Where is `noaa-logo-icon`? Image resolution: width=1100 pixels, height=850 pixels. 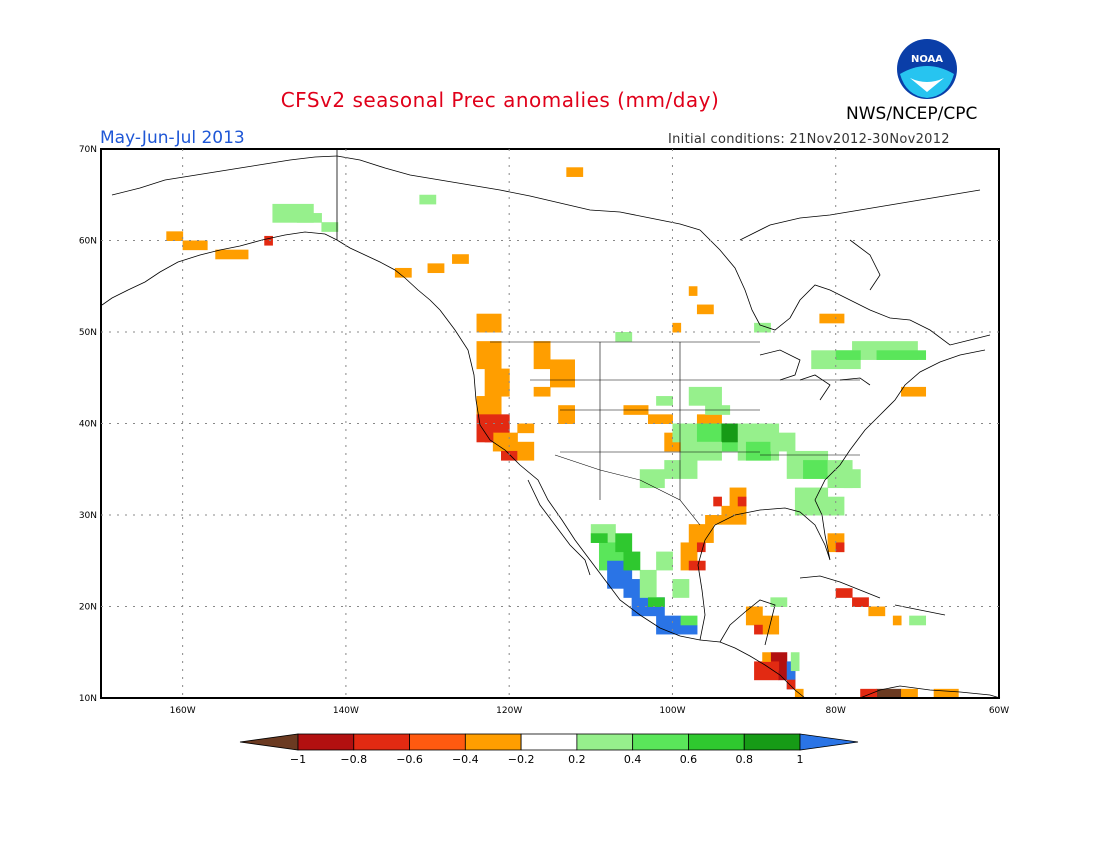 noaa-logo-icon is located at coordinates (927, 69).